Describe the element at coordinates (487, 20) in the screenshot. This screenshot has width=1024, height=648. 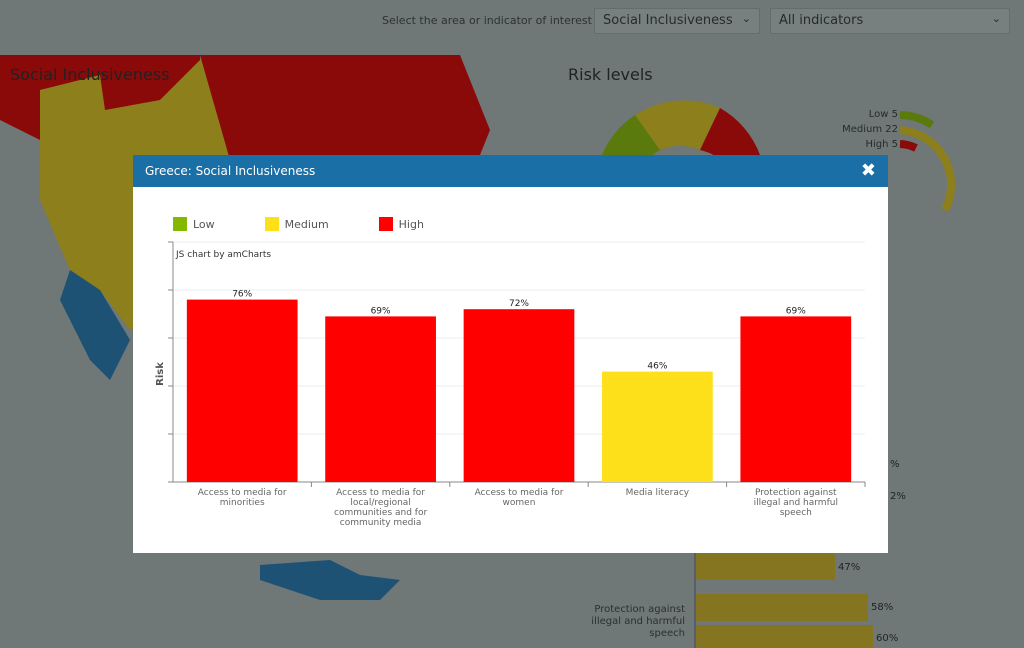
I see `filter-prompt: Select the area or indicator of interest` at that location.